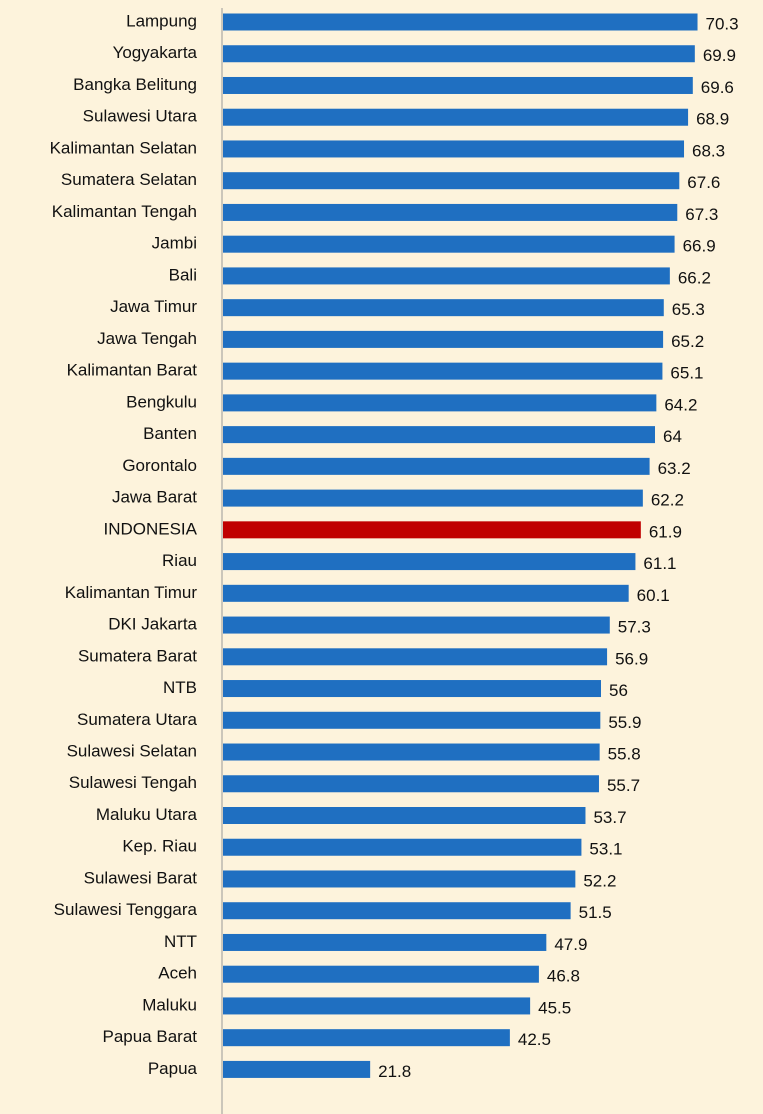  What do you see at coordinates (170, 433) in the screenshot?
I see `category-label: Banten` at bounding box center [170, 433].